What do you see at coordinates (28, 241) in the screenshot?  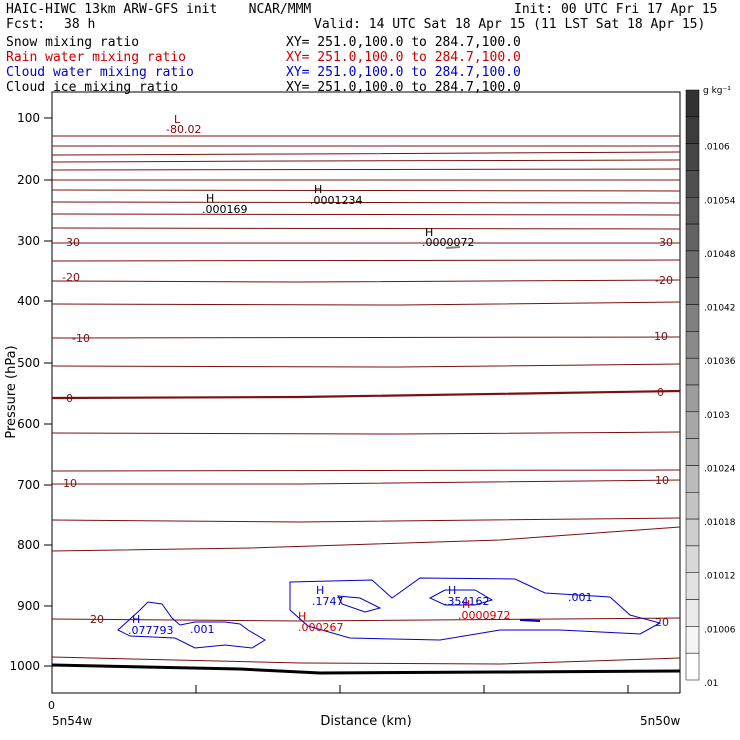 I see `y-tick-label: 300` at bounding box center [28, 241].